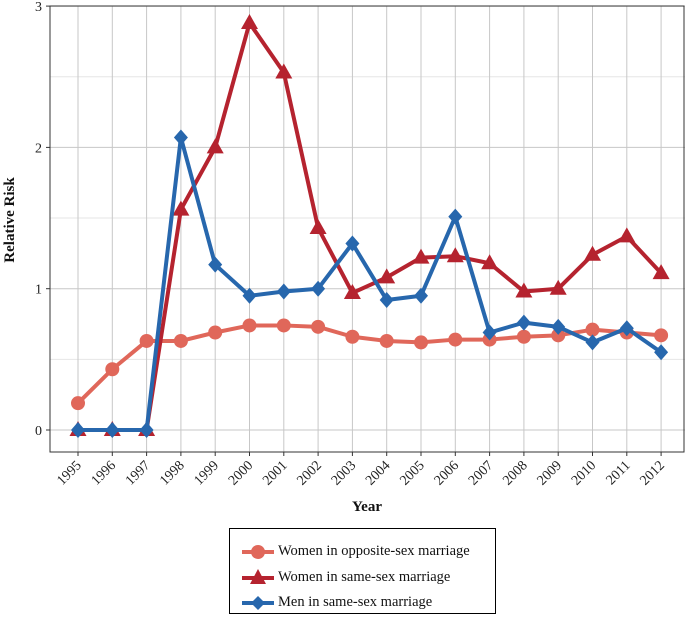 This screenshot has height=618, width=685. What do you see at coordinates (550, 473) in the screenshot?
I see `x-tick-label: 2009` at bounding box center [550, 473].